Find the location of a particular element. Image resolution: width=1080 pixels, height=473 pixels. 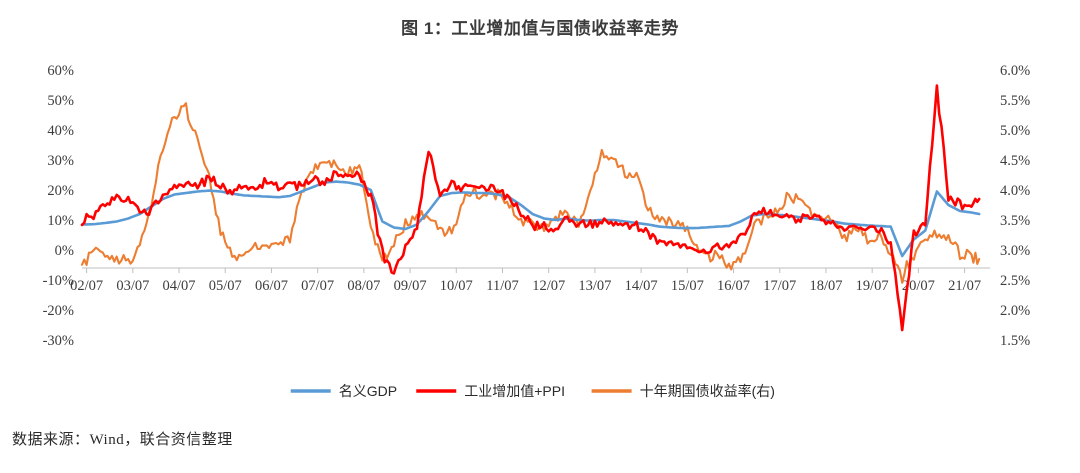

right-axis-tick: 6.0% is located at coordinates (1015, 71).